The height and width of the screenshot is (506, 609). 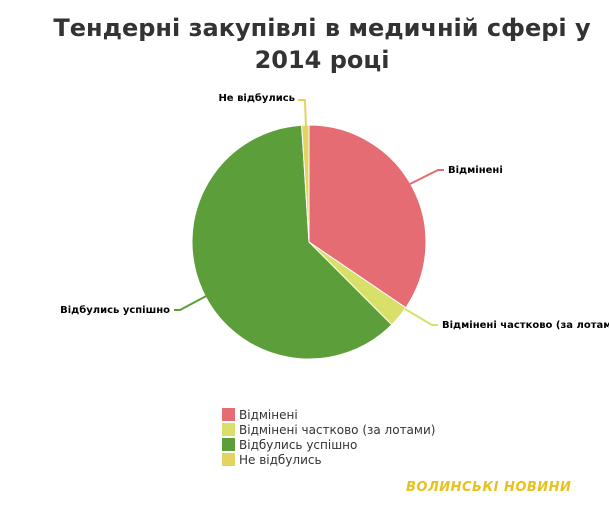 I want to click on legend-label: Не відбулись, so click(x=280, y=459).